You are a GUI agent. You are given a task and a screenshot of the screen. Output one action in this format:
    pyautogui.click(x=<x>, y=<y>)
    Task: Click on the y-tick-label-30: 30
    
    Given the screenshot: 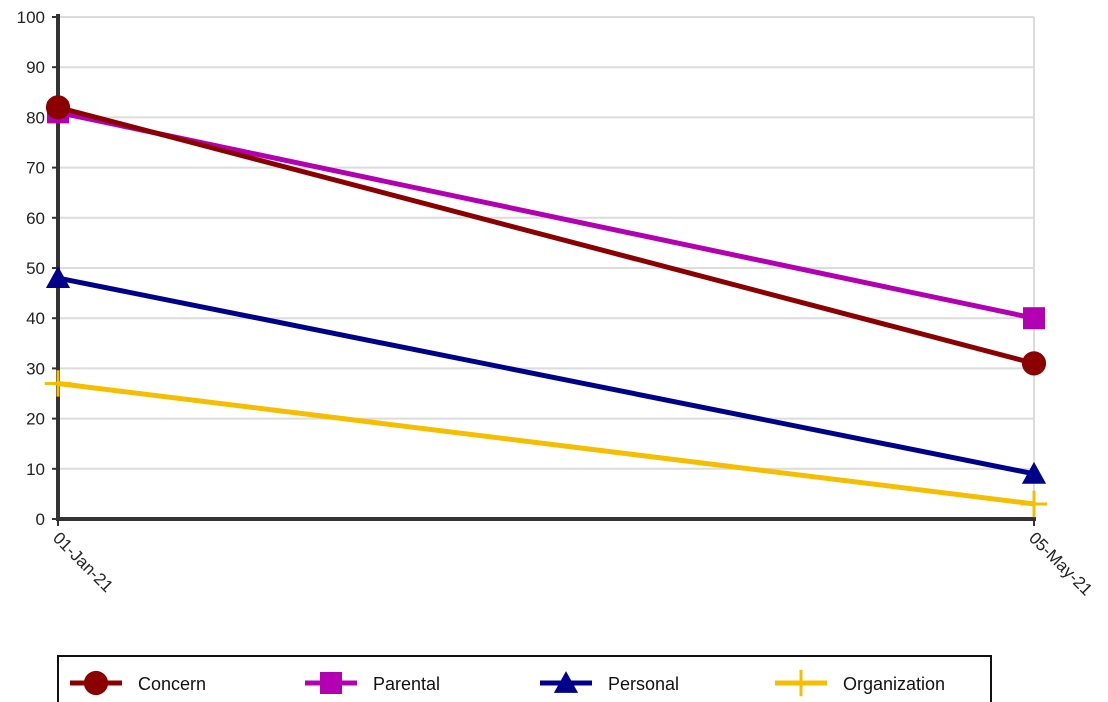 What is the action you would take?
    pyautogui.click(x=35, y=368)
    